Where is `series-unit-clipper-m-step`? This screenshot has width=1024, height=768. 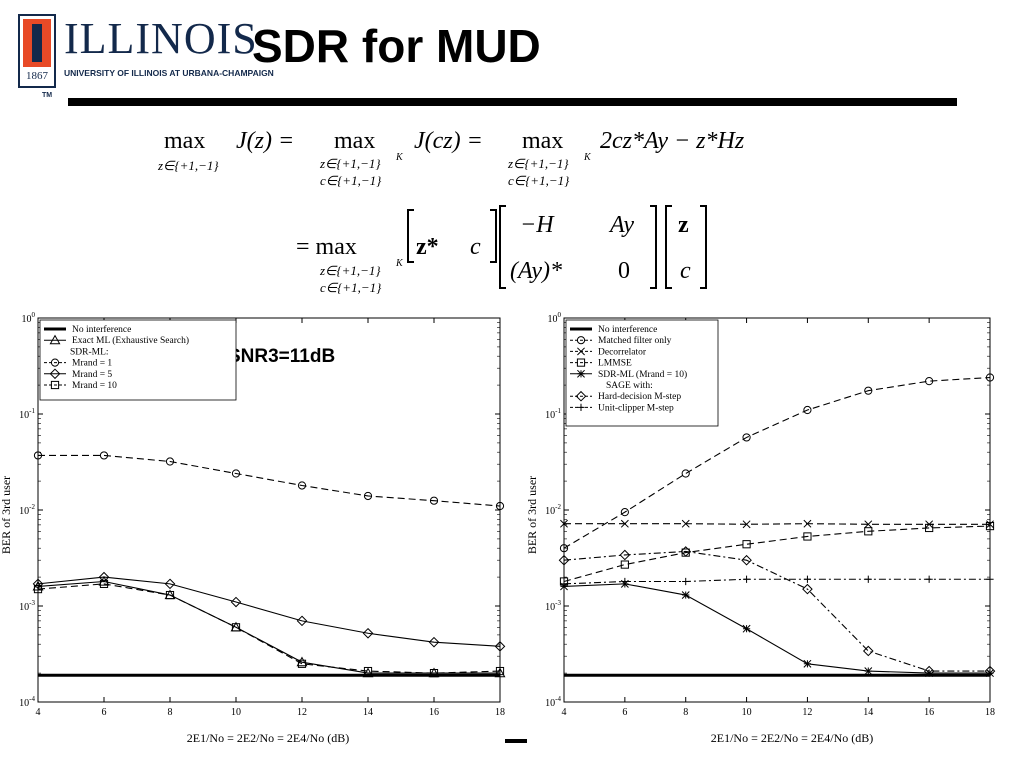
series-unit-clipper-m-step is located at coordinates (777, 581).